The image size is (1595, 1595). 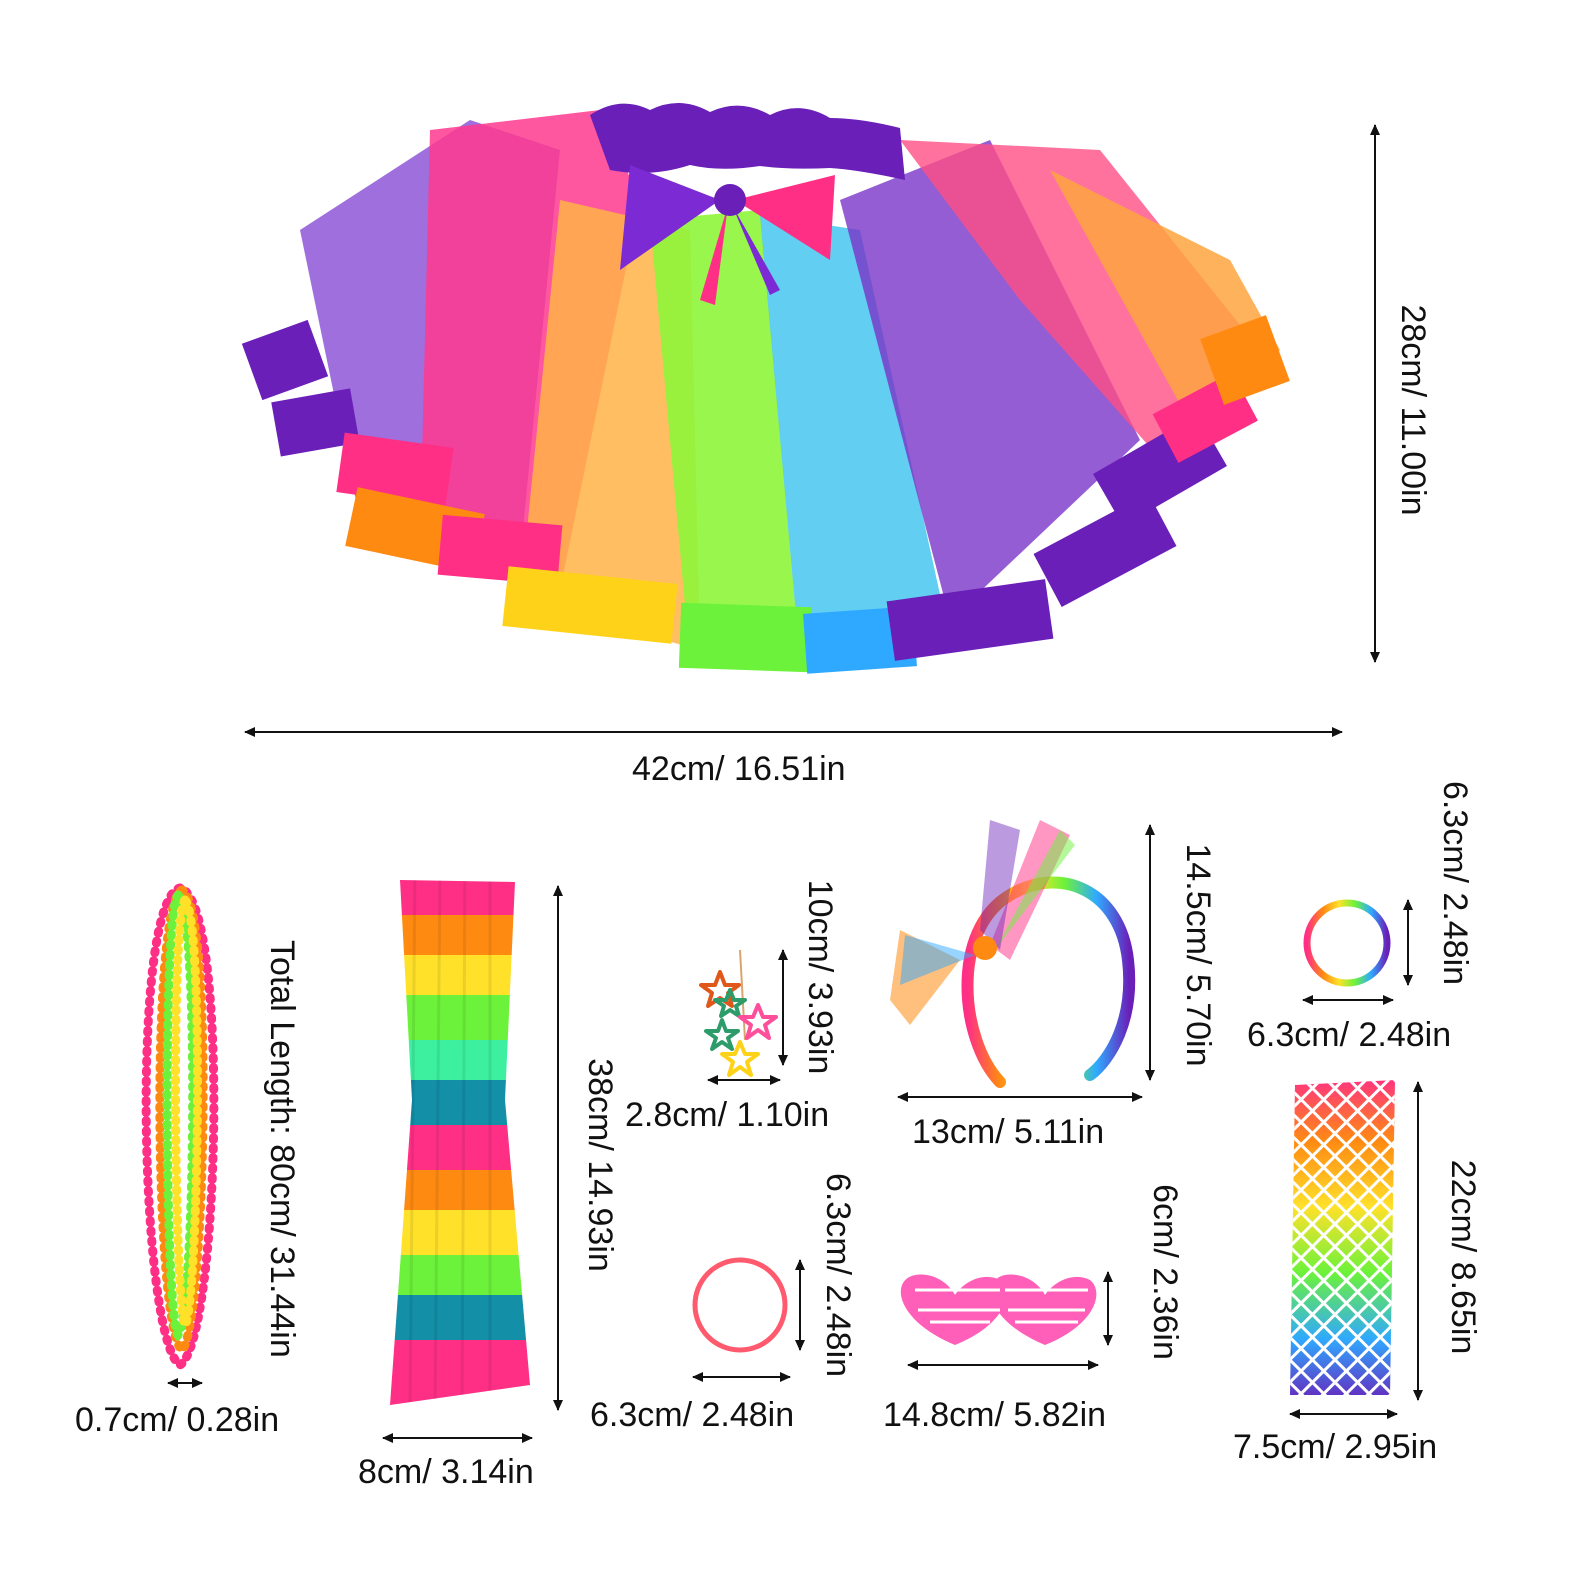 What do you see at coordinates (600, 1165) in the screenshot?
I see `leg-warmer-length-label: 38cm/ 14.93in` at bounding box center [600, 1165].